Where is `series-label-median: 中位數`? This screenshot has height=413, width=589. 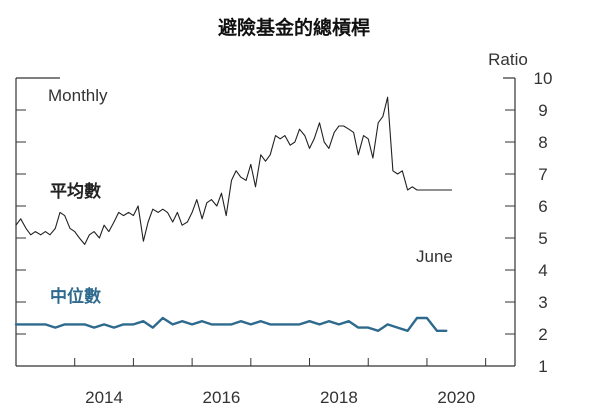
series-label-median: 中位數 is located at coordinates (75, 296).